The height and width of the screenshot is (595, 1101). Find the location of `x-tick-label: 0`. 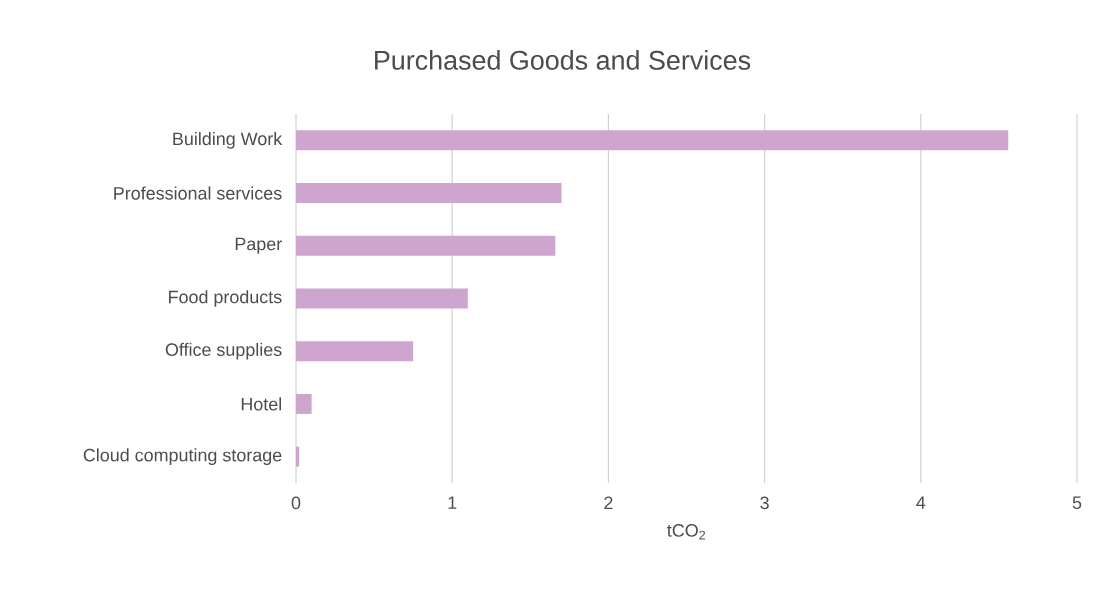

x-tick-label: 0 is located at coordinates (296, 503).